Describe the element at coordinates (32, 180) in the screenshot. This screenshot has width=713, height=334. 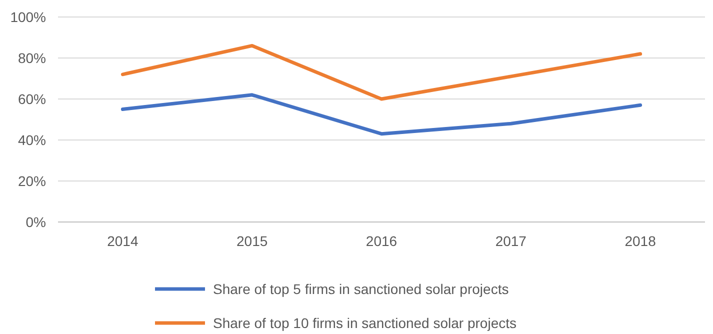
I see `y-tick-label: 20%` at that location.